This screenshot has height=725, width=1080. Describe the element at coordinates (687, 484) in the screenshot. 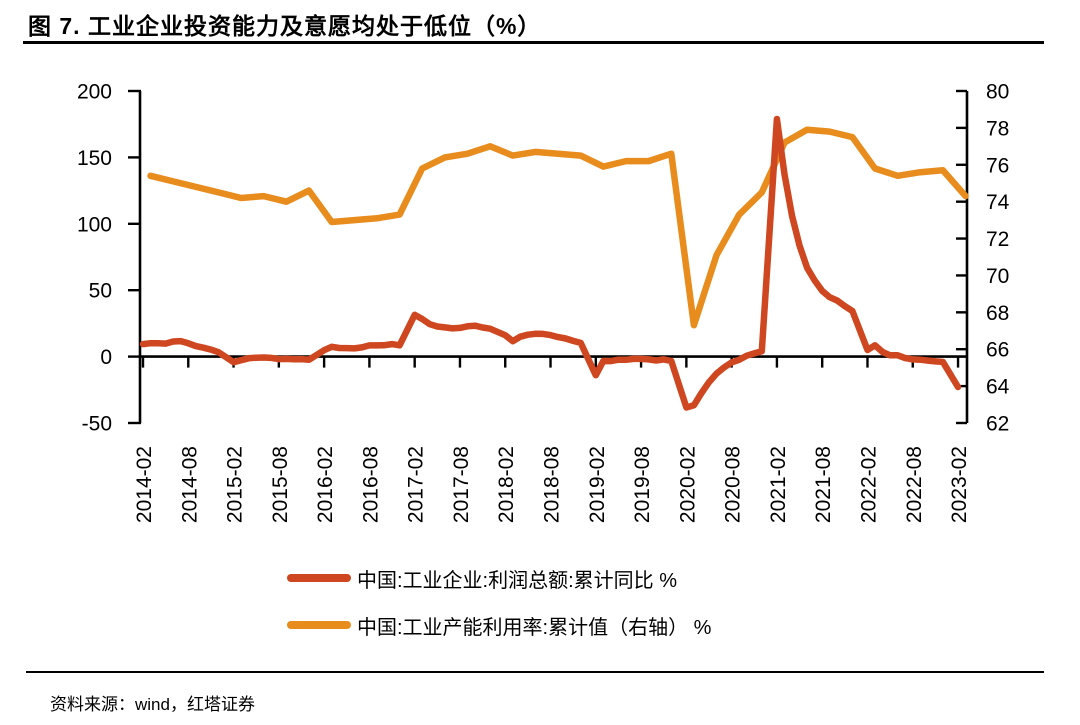

I see `x-tick-label: 2020-02` at that location.